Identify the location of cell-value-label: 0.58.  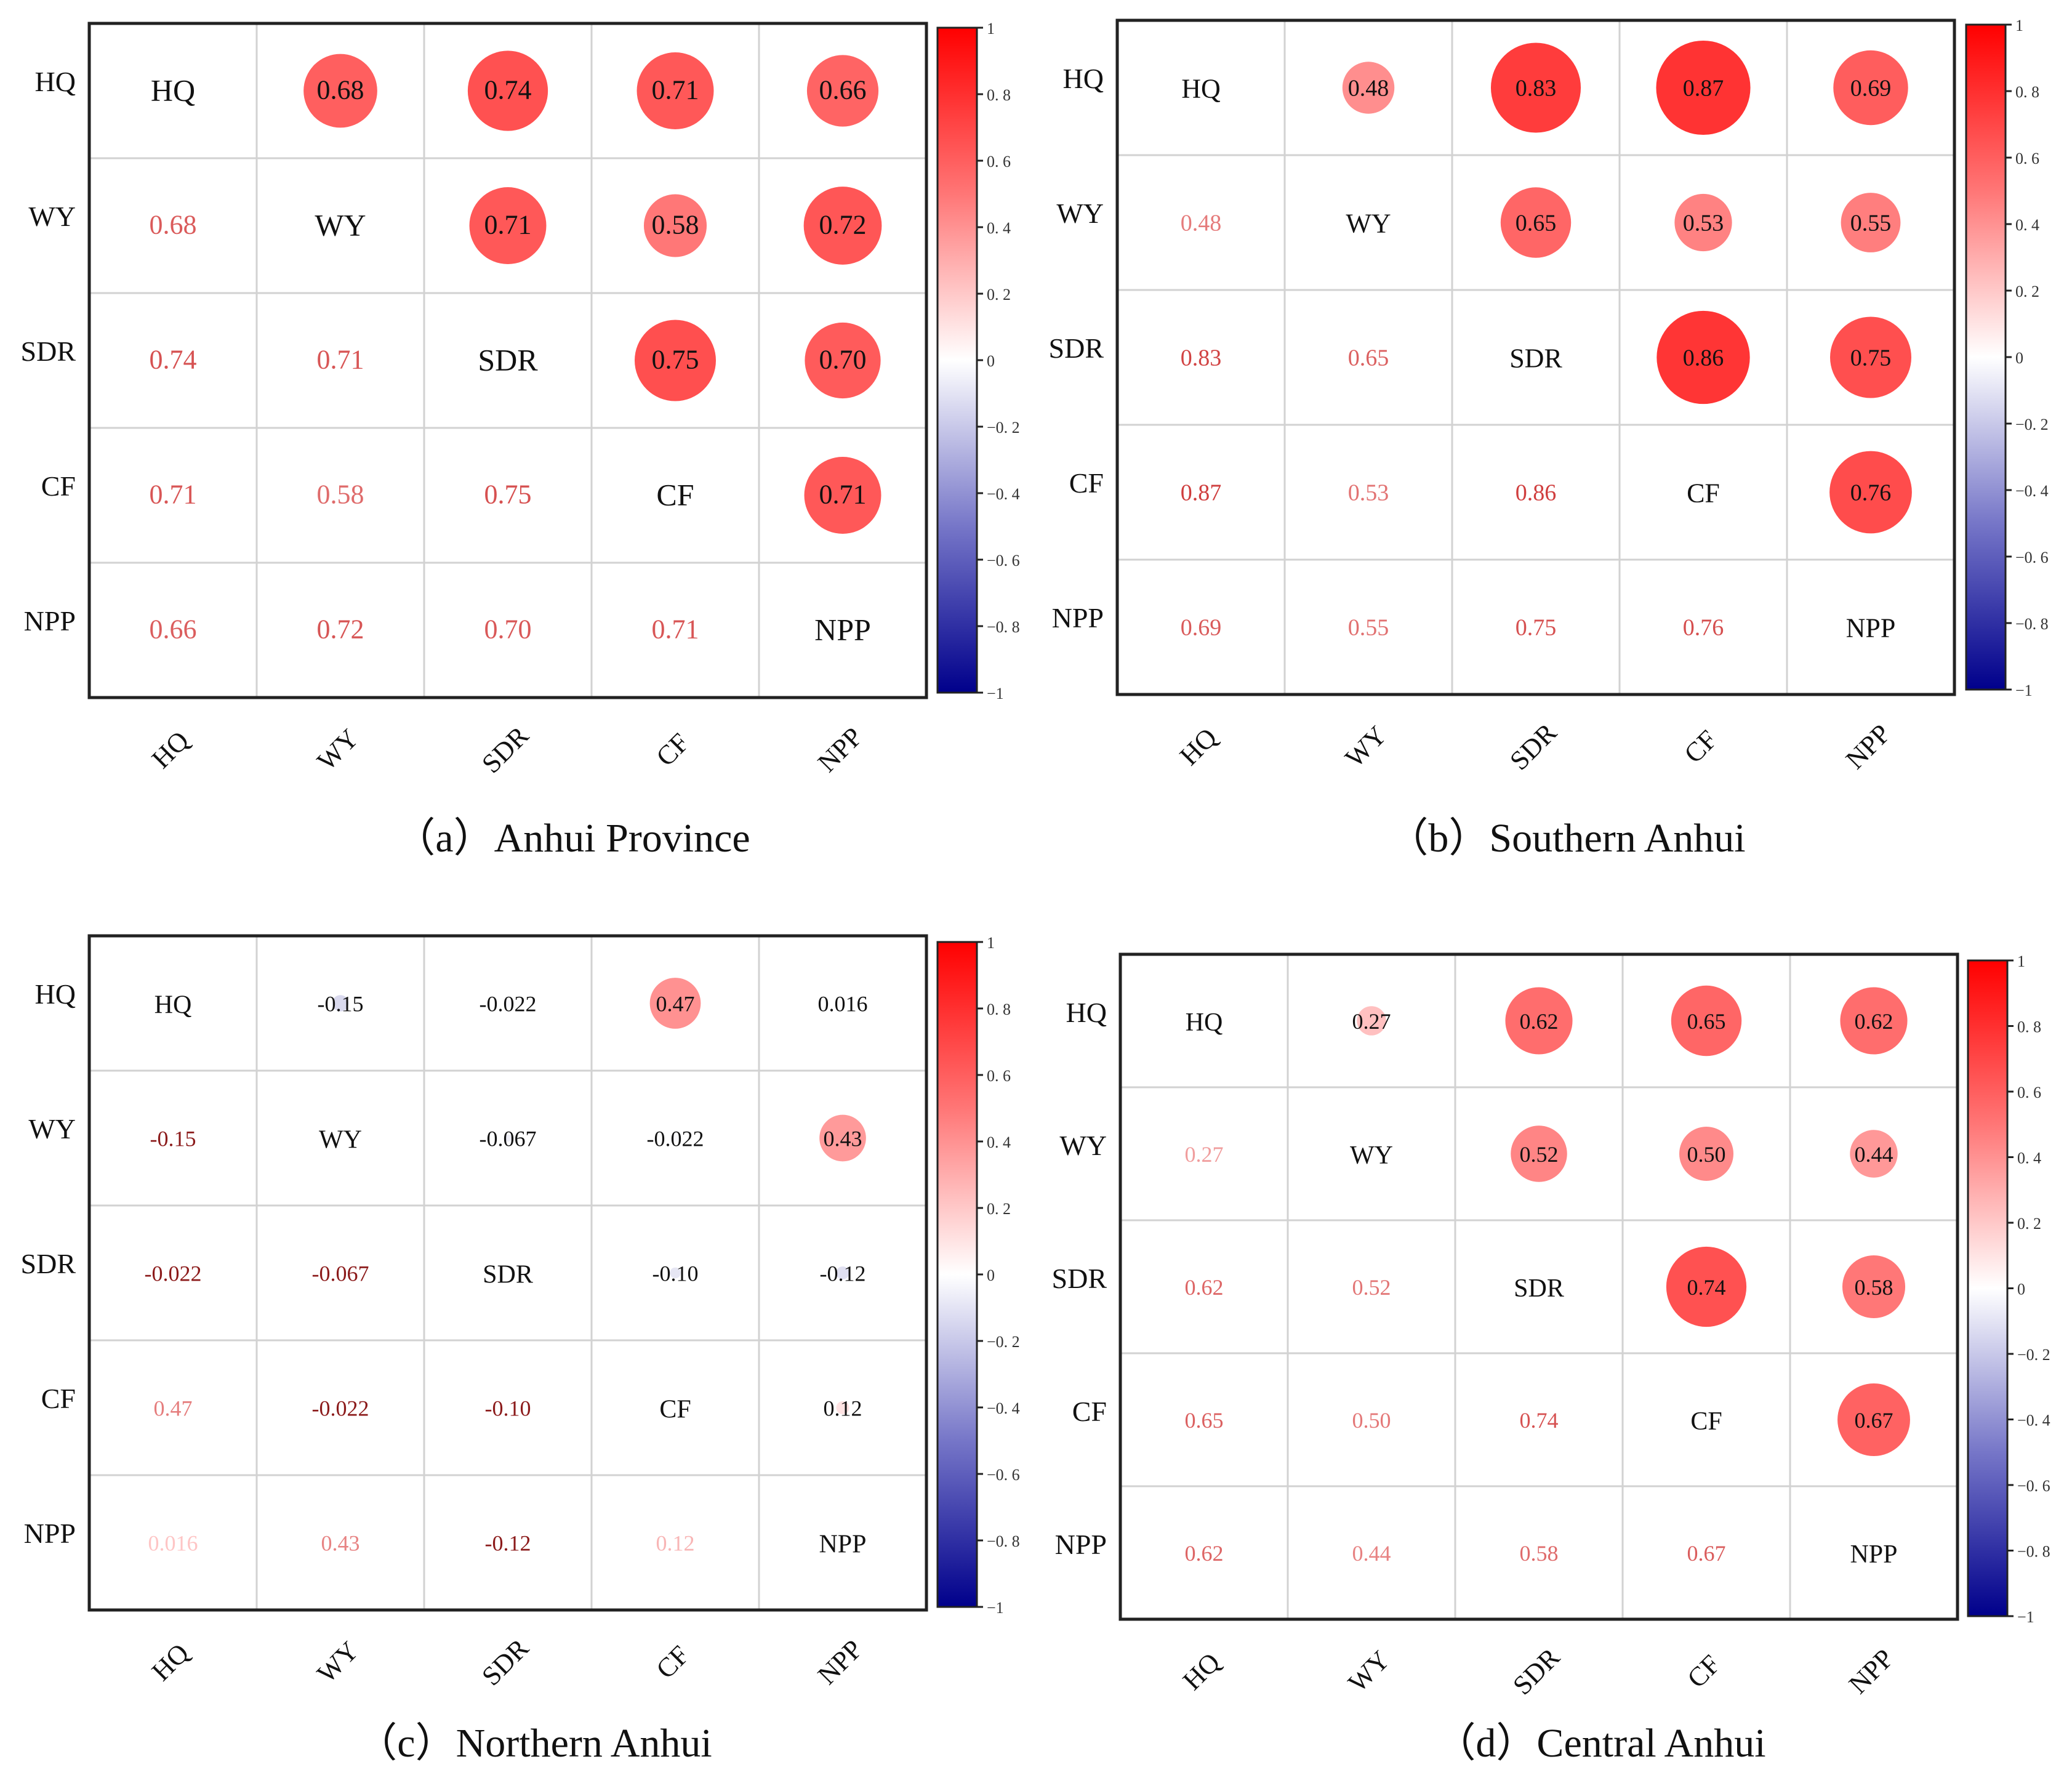
(340, 495).